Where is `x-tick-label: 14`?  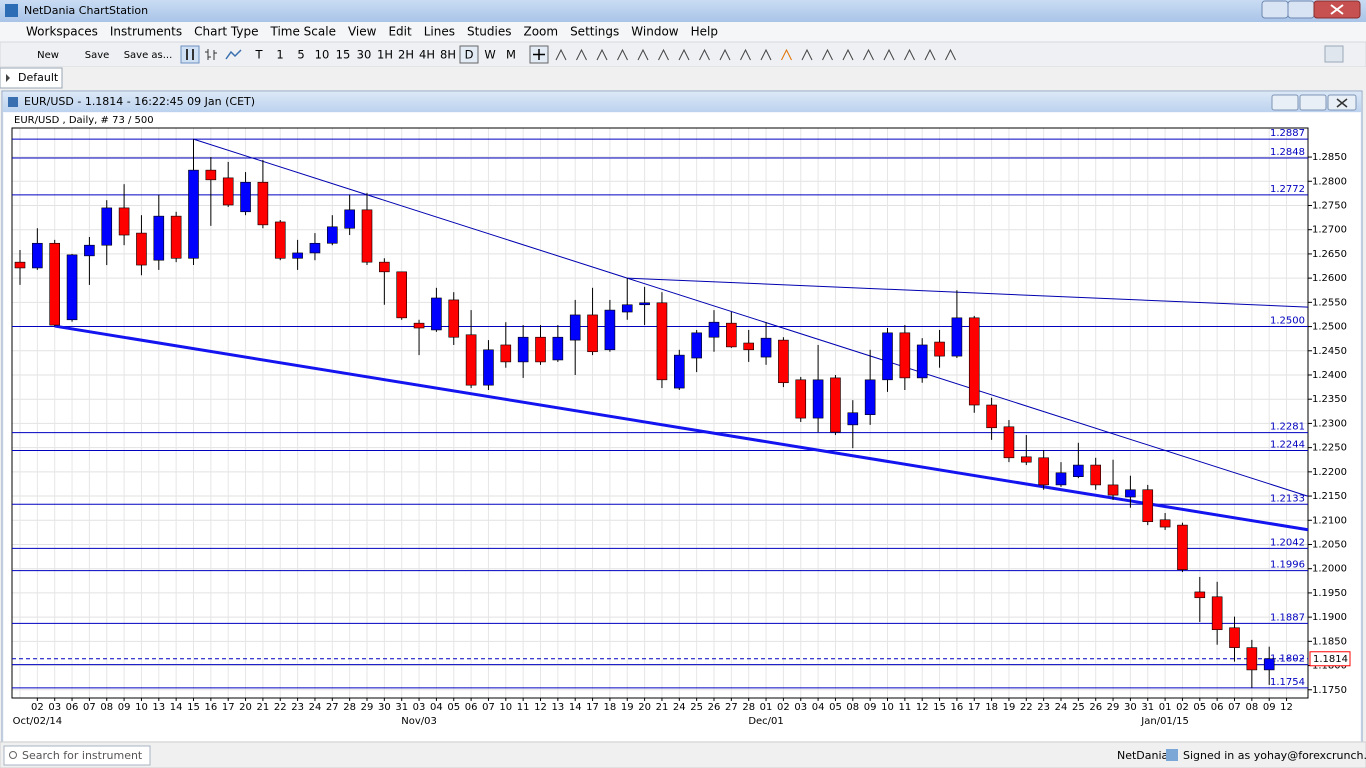 x-tick-label: 14 is located at coordinates (575, 707).